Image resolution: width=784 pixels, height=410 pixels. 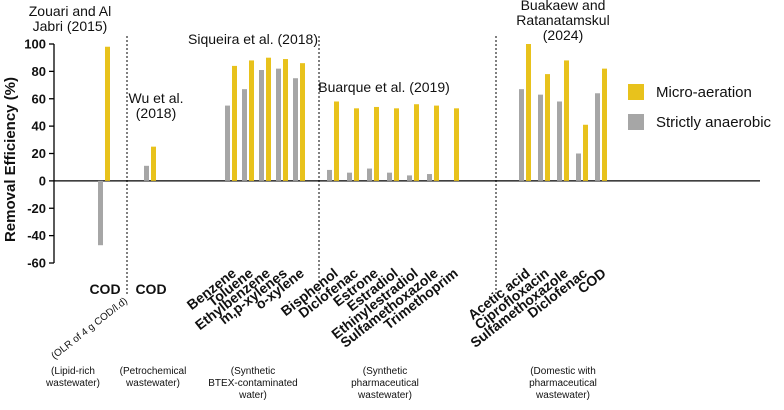 What do you see at coordinates (90, 329) in the screenshot?
I see `category-note: (OLR of 4 g COD/l.d)` at bounding box center [90, 329].